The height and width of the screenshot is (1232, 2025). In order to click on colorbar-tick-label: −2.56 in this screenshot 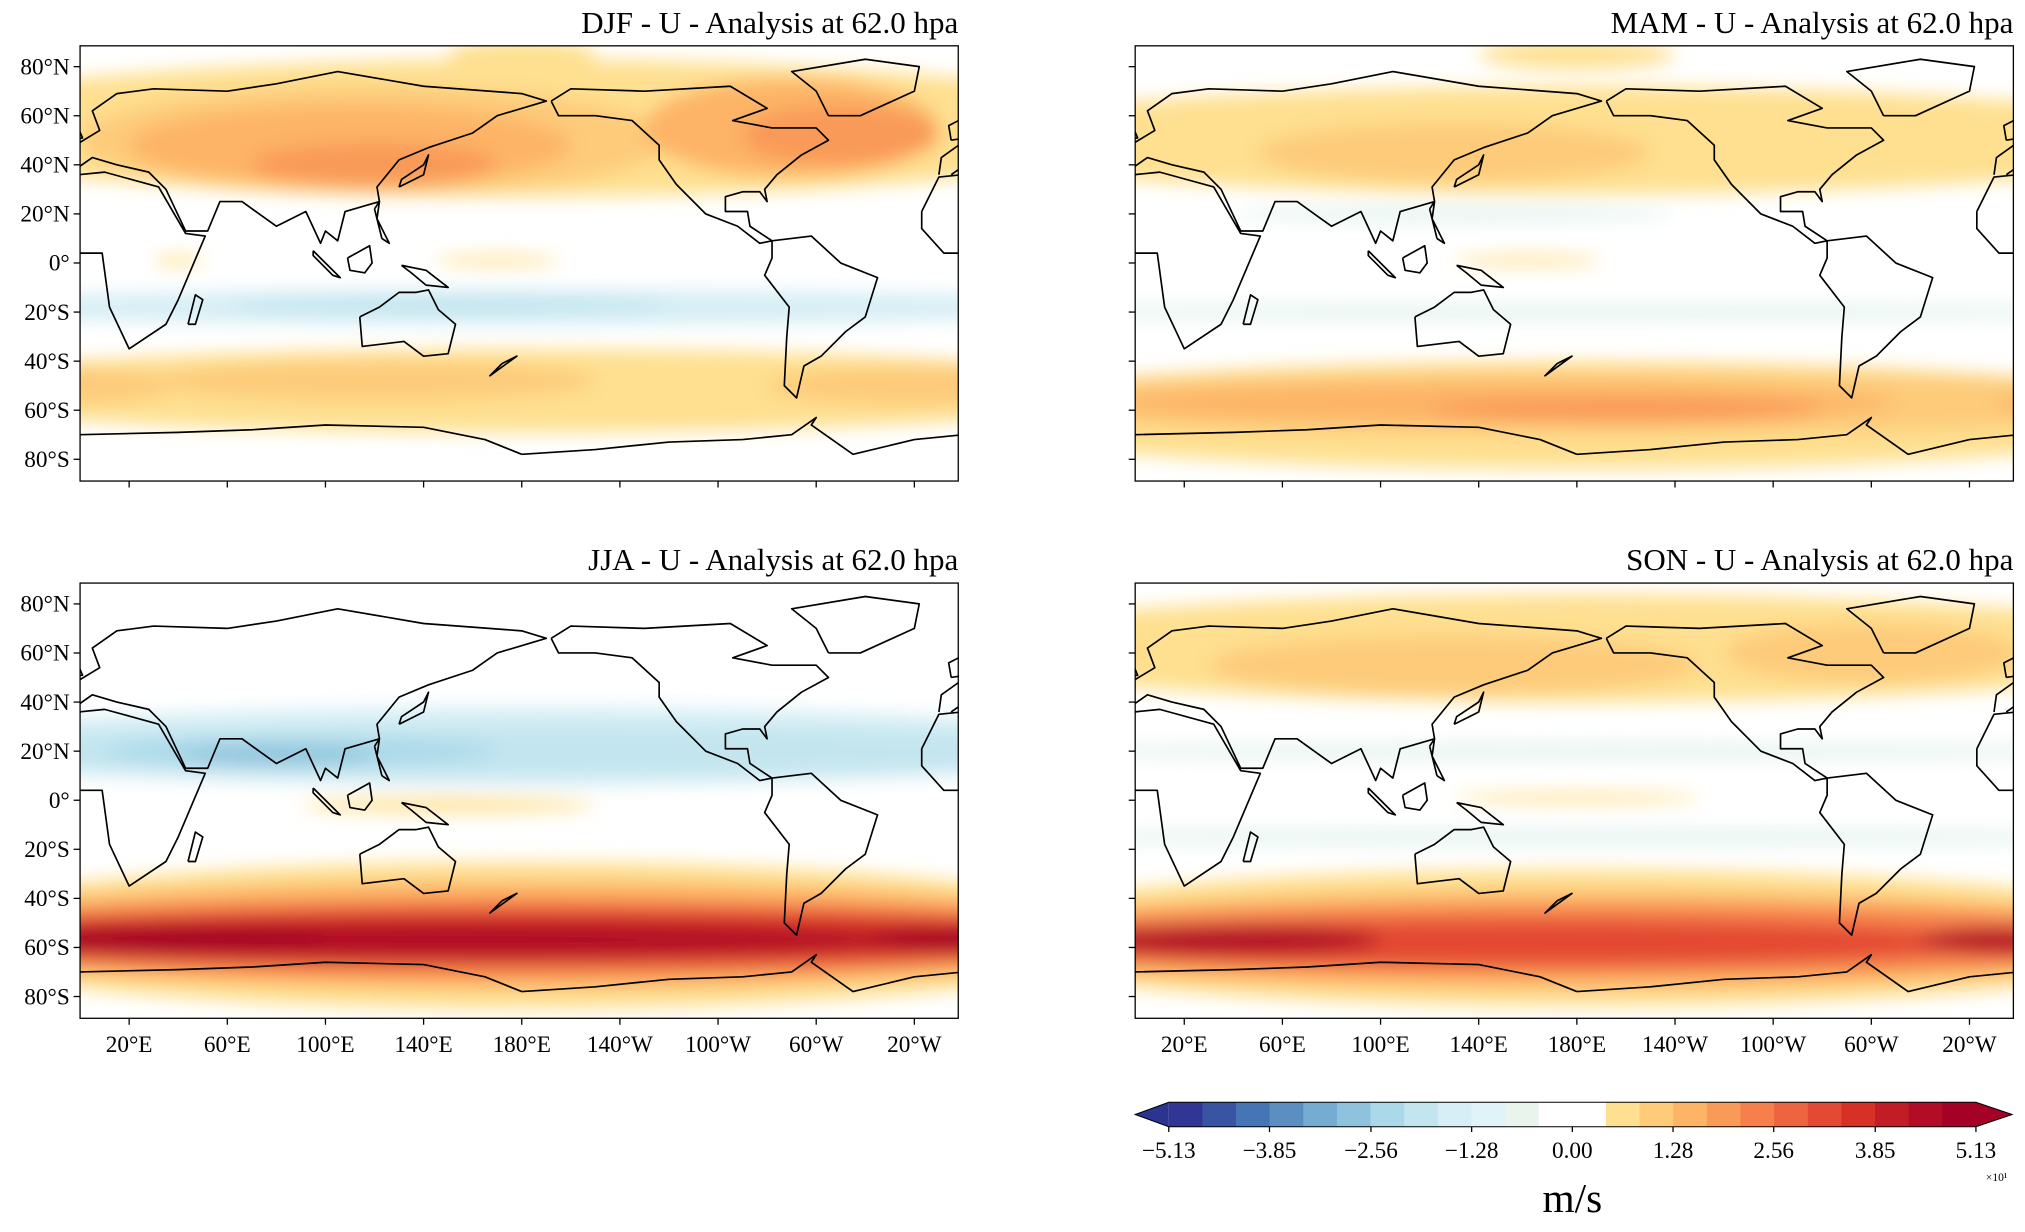, I will do `click(1371, 1151)`.